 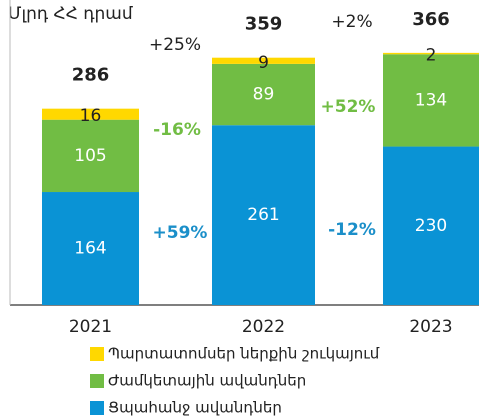 What do you see at coordinates (91, 75) in the screenshot?
I see `total-label: 286` at bounding box center [91, 75].